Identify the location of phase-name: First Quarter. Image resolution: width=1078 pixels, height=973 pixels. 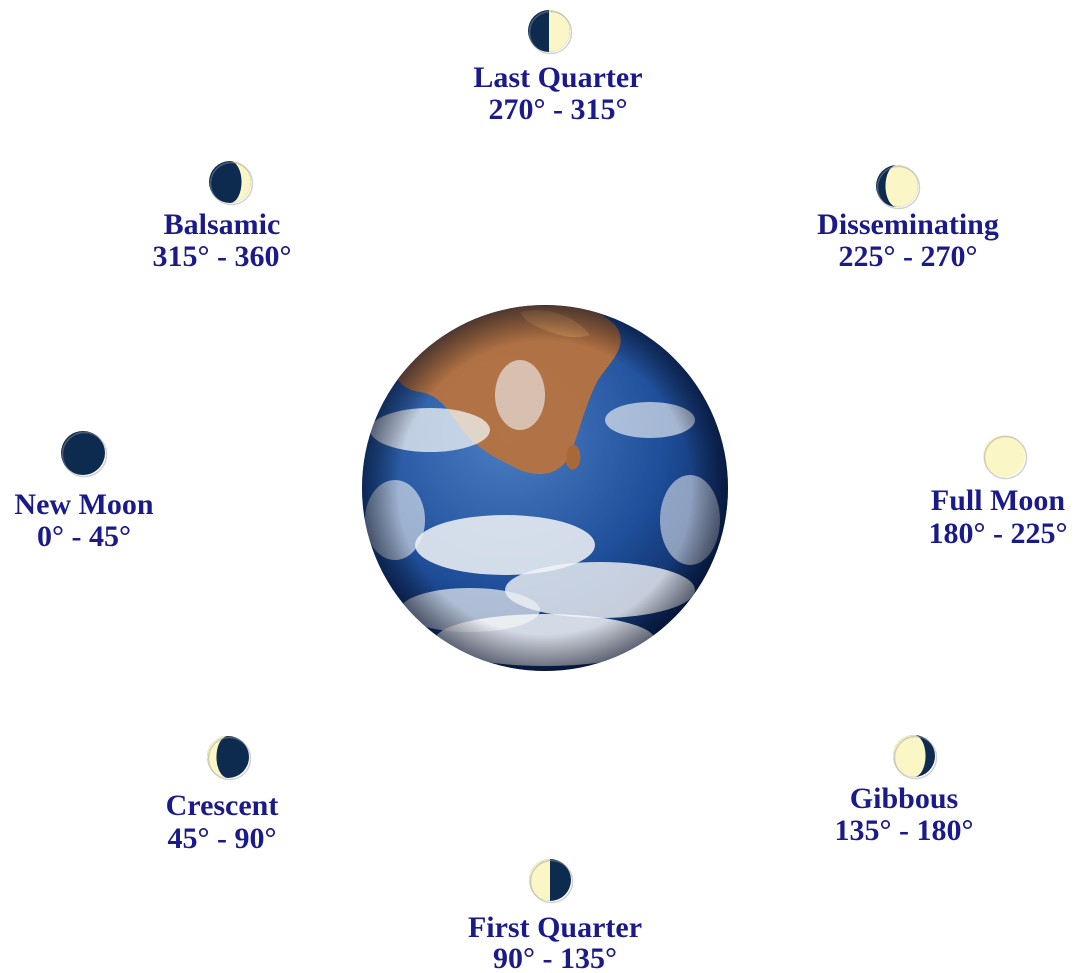
(555, 927).